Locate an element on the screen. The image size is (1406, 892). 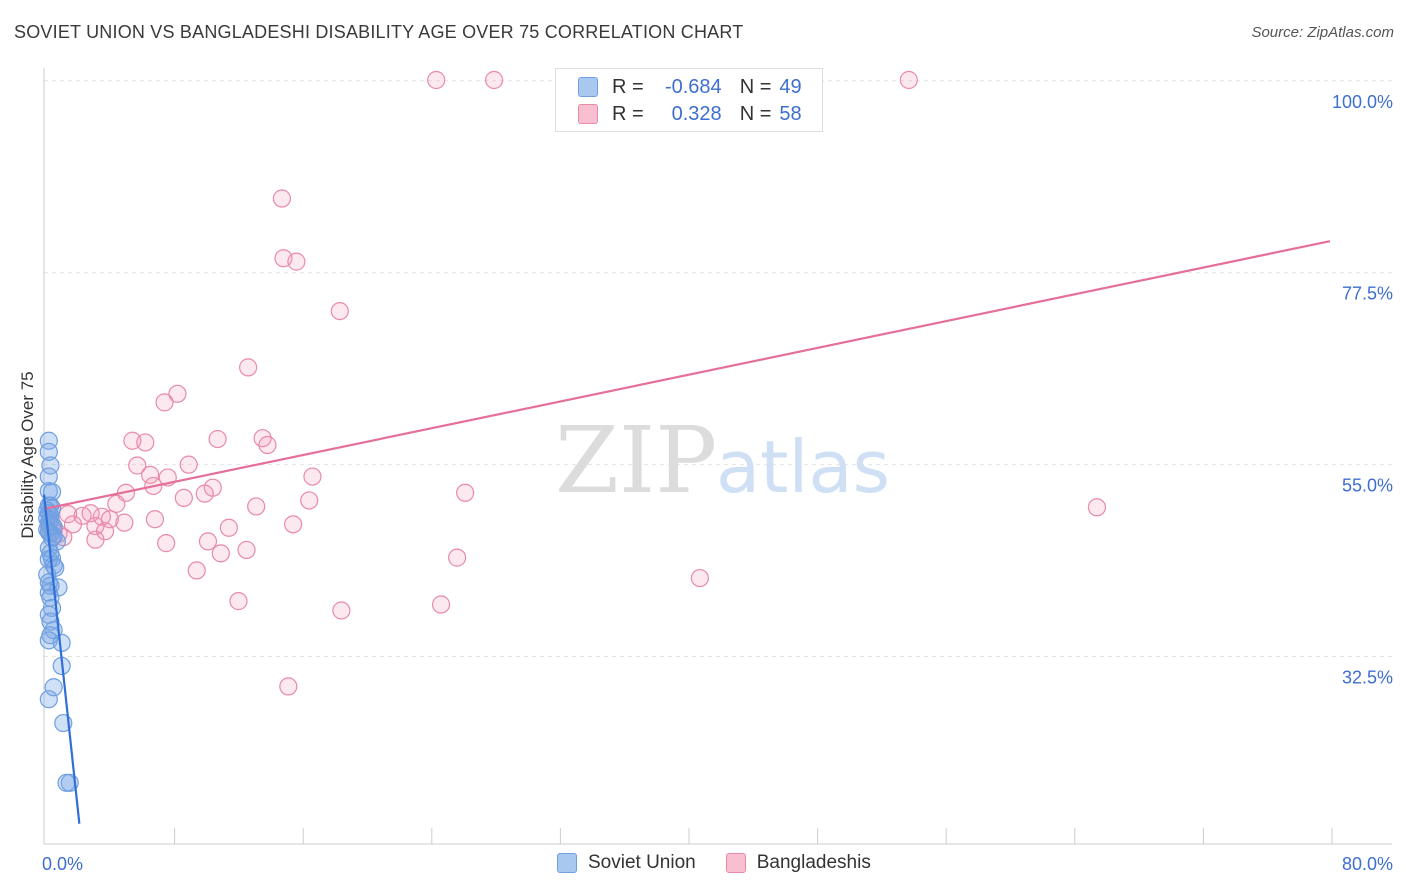
legend-row-soviet-union: R = -0.684 N = 49 is located at coordinates (690, 87).